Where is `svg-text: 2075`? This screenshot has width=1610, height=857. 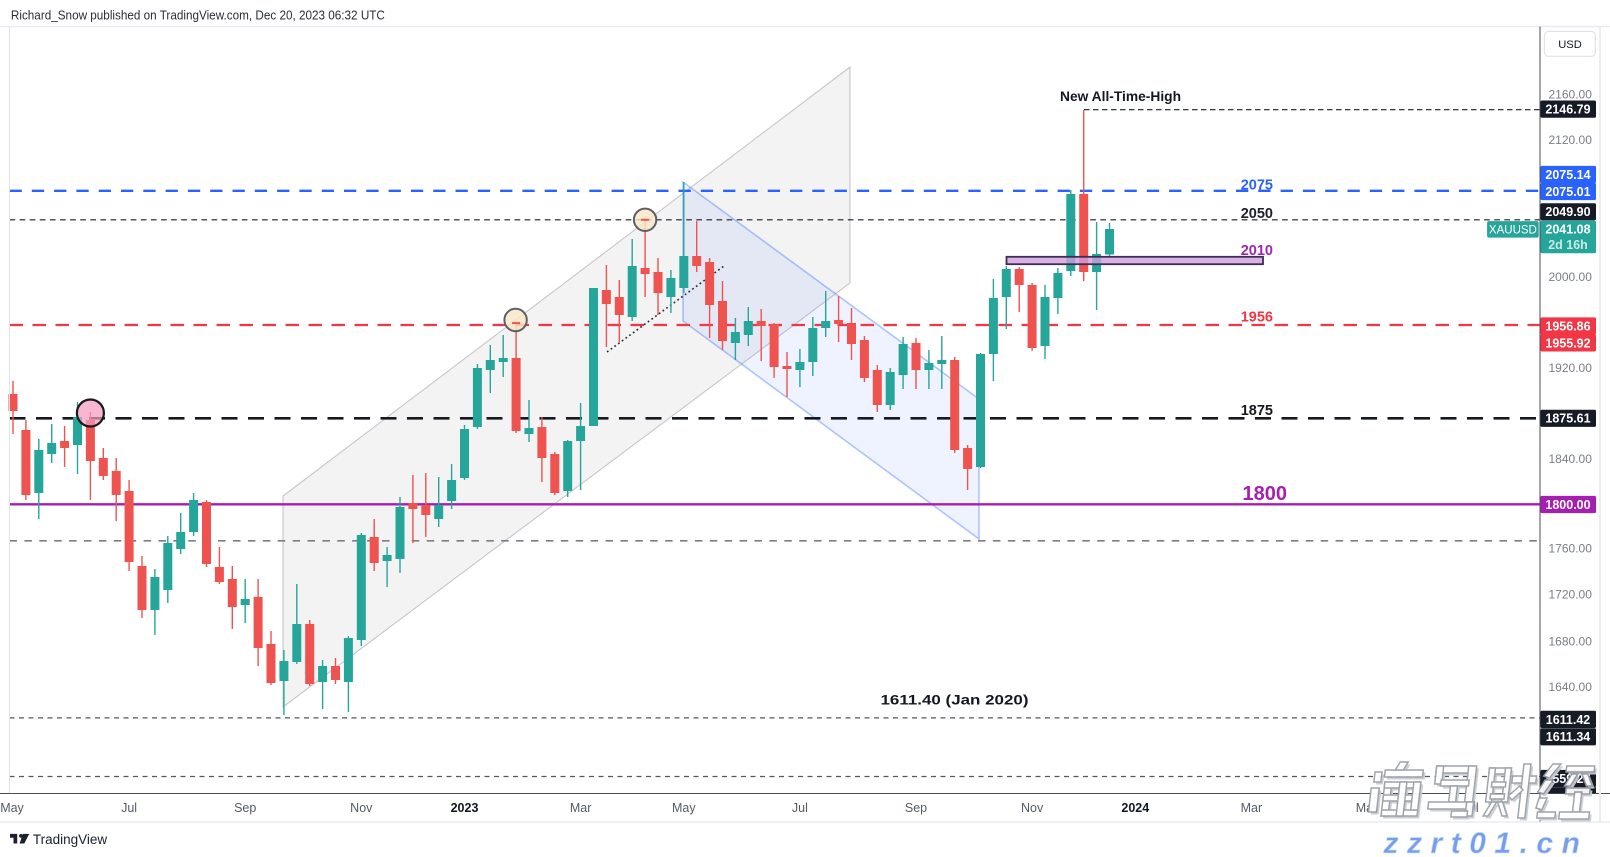 svg-text: 2075 is located at coordinates (1257, 186).